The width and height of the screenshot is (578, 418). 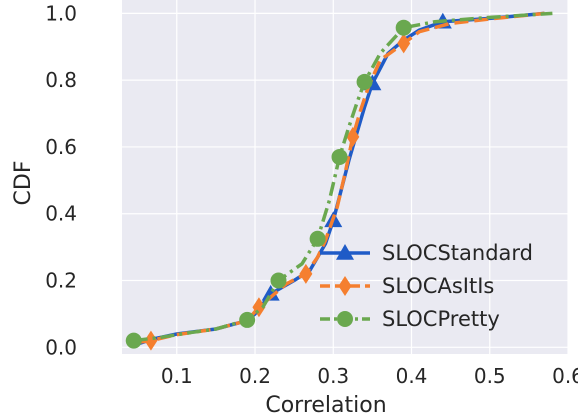 I want to click on x-tick-label: 0.3, so click(x=333, y=376).